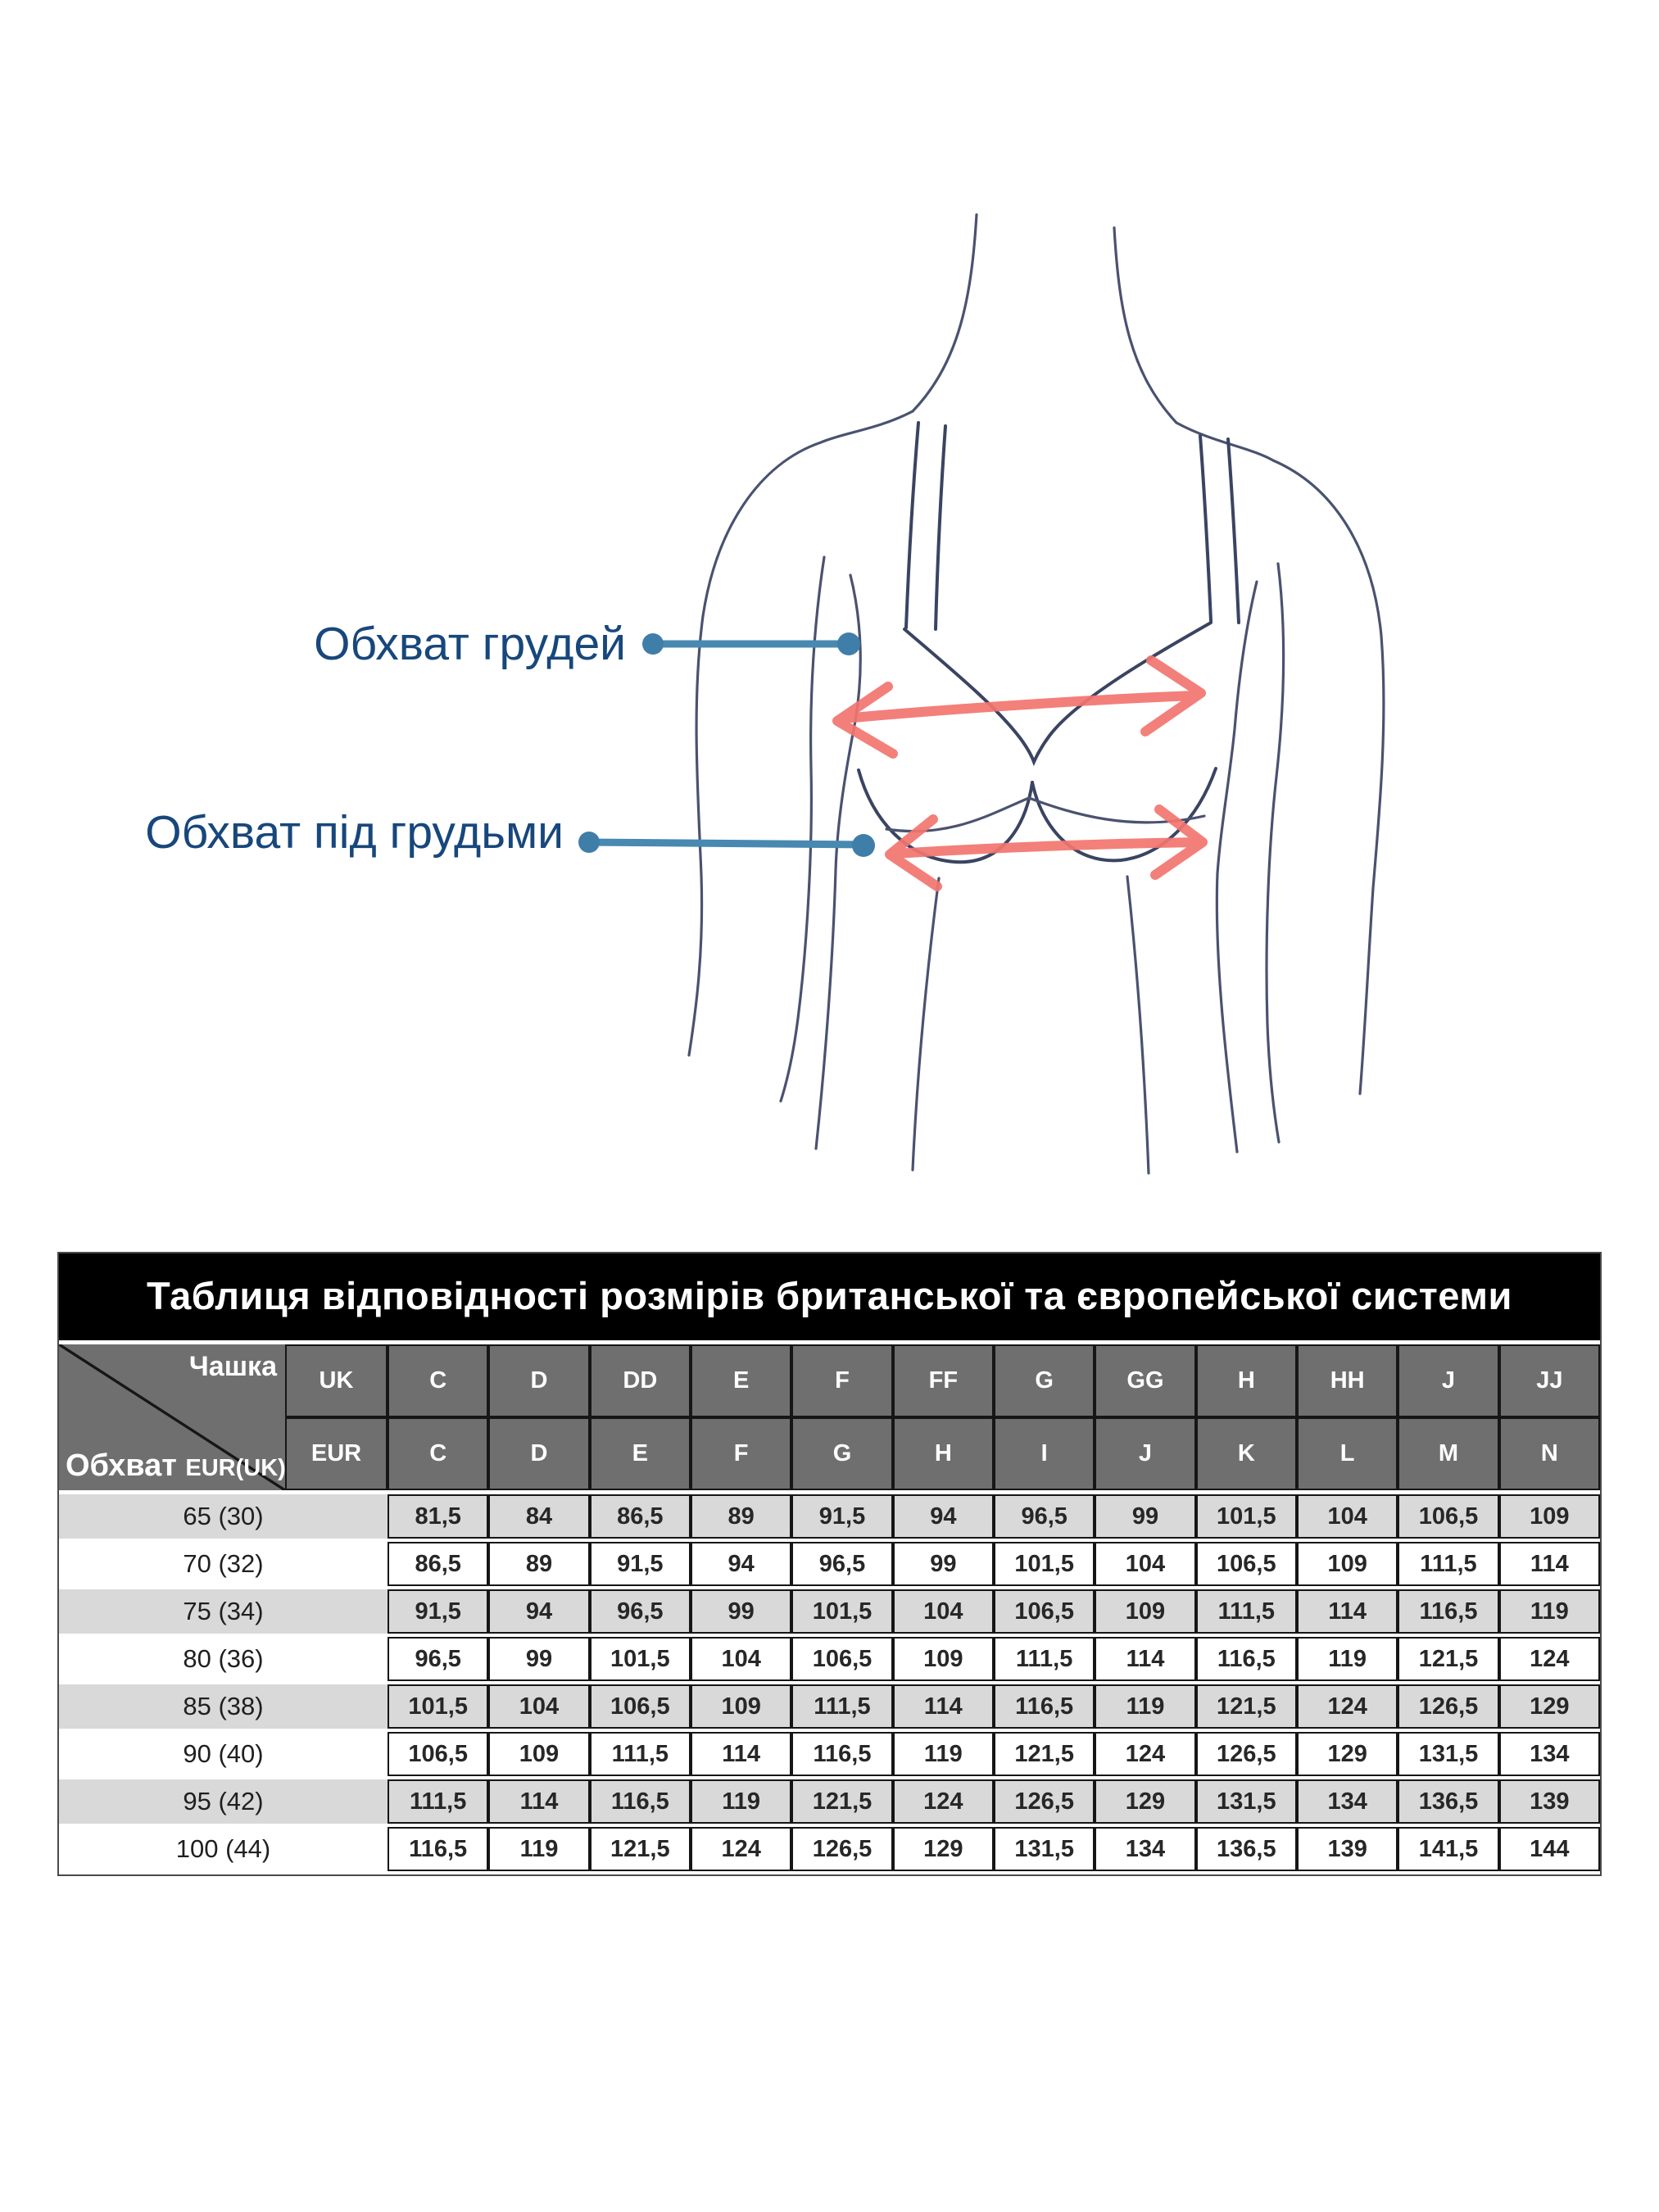  I want to click on band-size-label: 75 (34), so click(223, 1611).